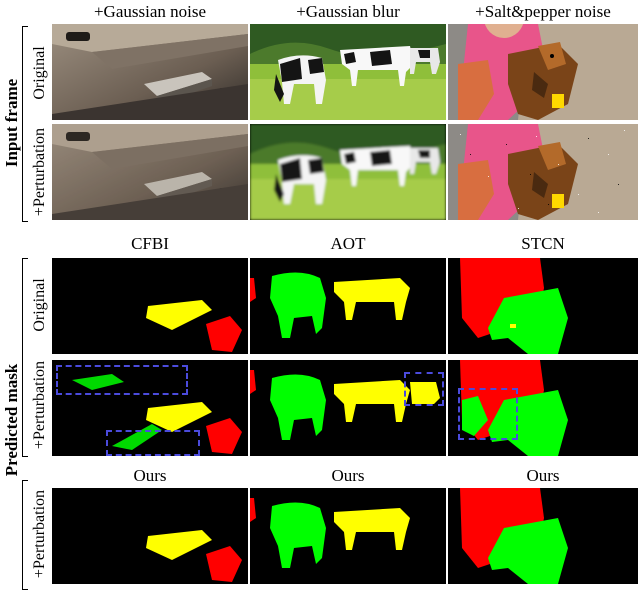 The height and width of the screenshot is (592, 640). I want to click on mask-original-cfbi, so click(150, 306).